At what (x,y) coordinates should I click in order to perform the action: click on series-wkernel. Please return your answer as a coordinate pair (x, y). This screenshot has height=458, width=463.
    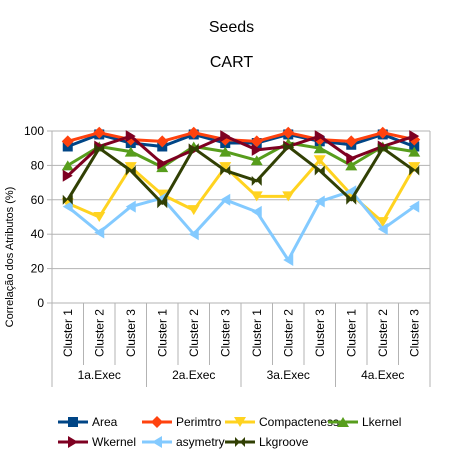
    Looking at the image, I should click on (241, 156).